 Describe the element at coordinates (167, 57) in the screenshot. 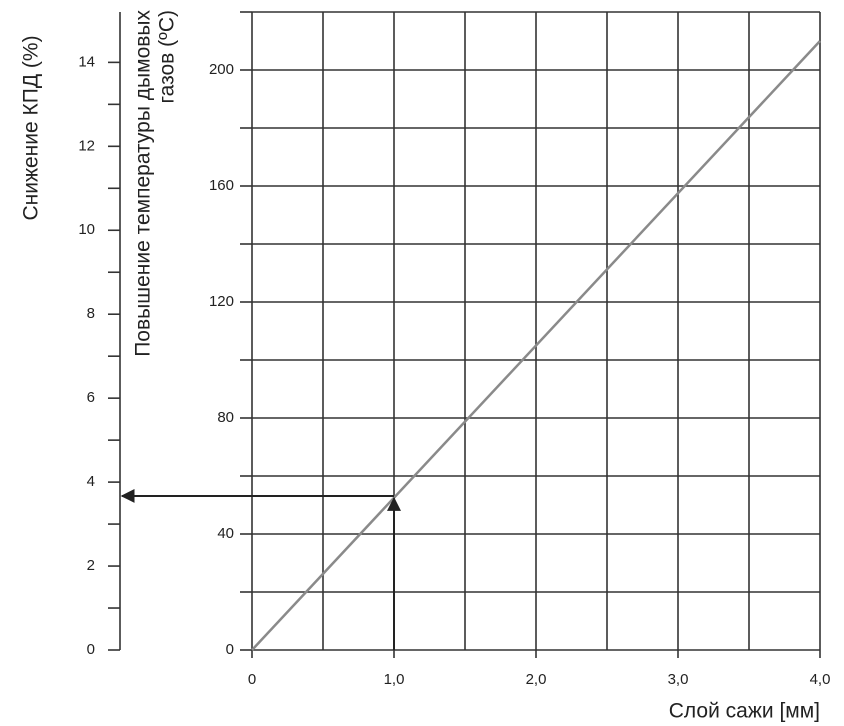

I see `y-title: газов (ºC)` at that location.